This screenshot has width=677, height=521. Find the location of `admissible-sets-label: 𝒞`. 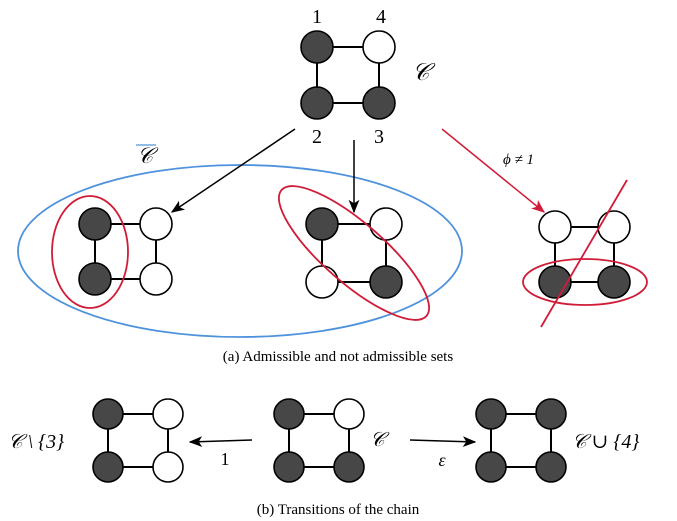

admissible-sets-label: 𝒞 is located at coordinates (148, 155).